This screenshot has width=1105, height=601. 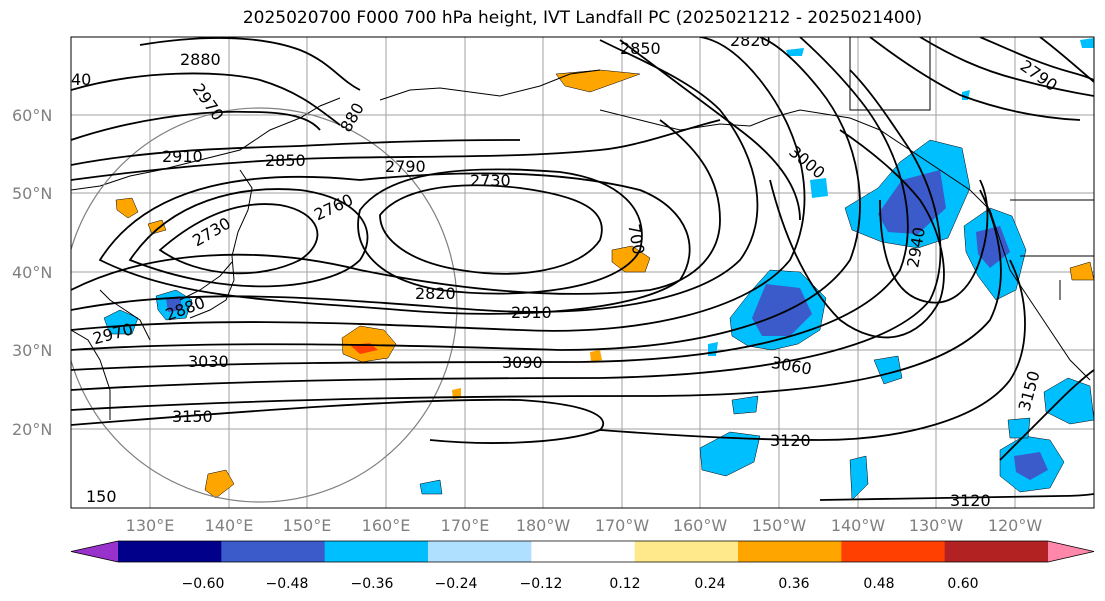 What do you see at coordinates (32, 115) in the screenshot?
I see `lat-label: 60°N` at bounding box center [32, 115].